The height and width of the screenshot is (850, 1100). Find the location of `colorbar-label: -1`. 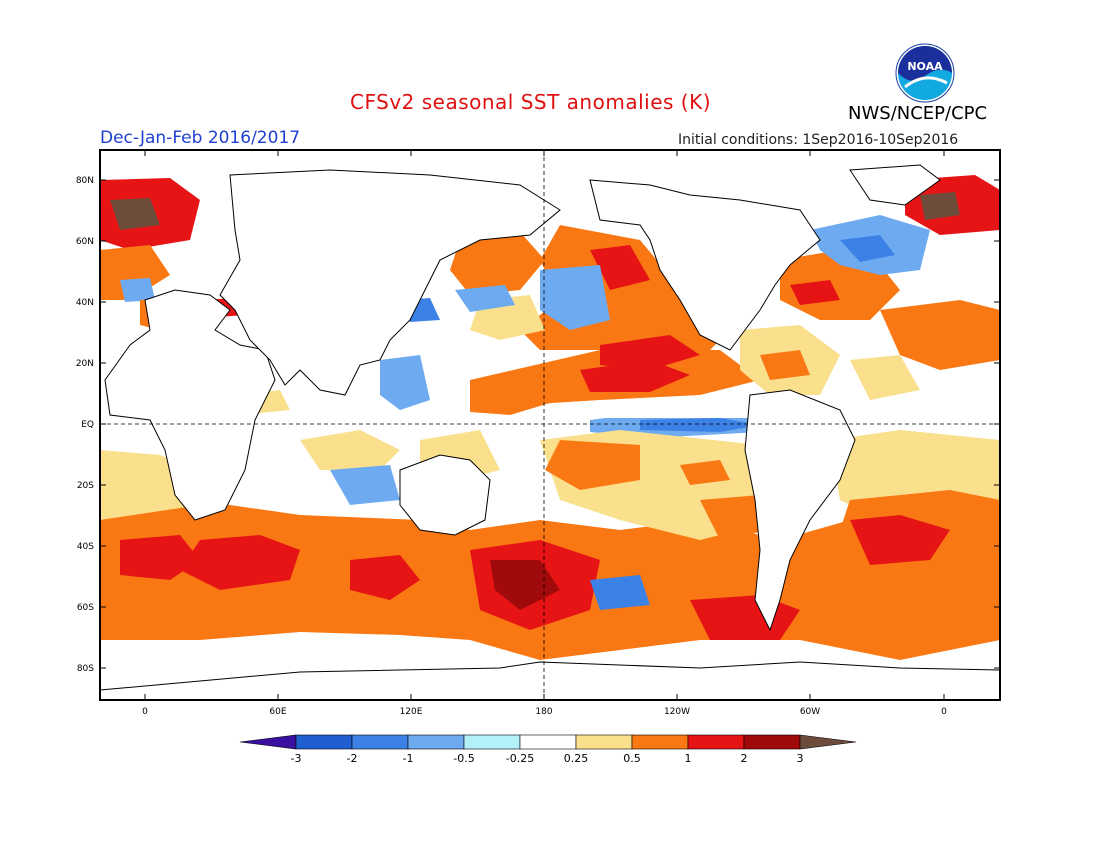

colorbar-label: -1 is located at coordinates (408, 758).